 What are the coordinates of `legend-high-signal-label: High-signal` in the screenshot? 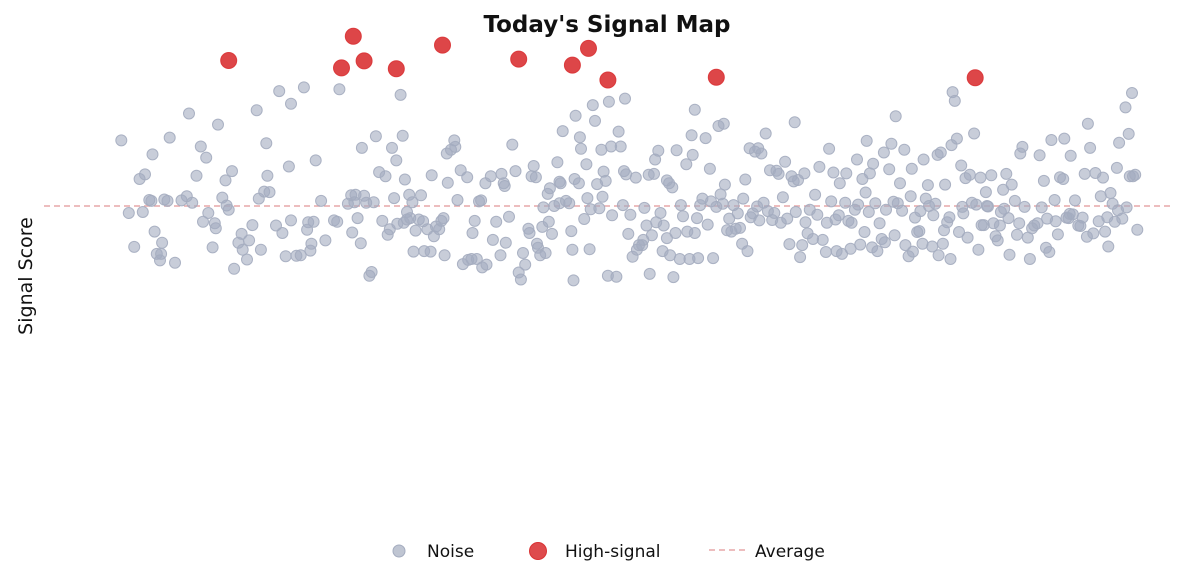 It's located at (613, 552).